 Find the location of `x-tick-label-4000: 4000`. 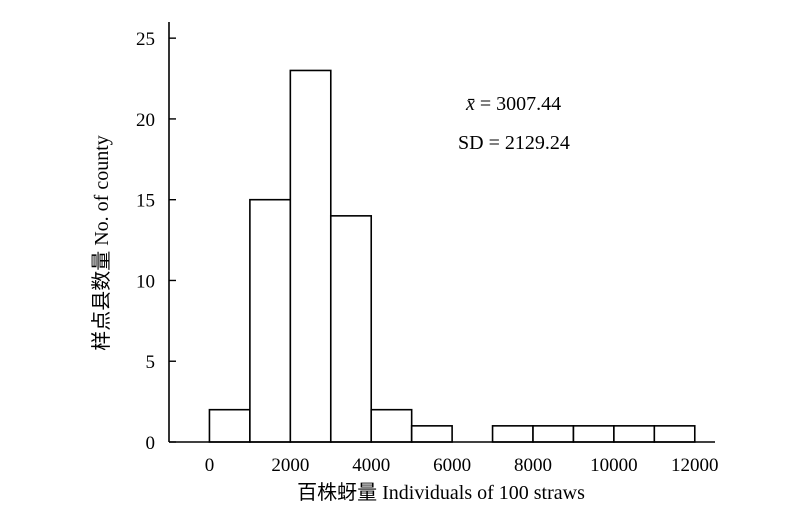

x-tick-label-4000: 4000 is located at coordinates (371, 465).